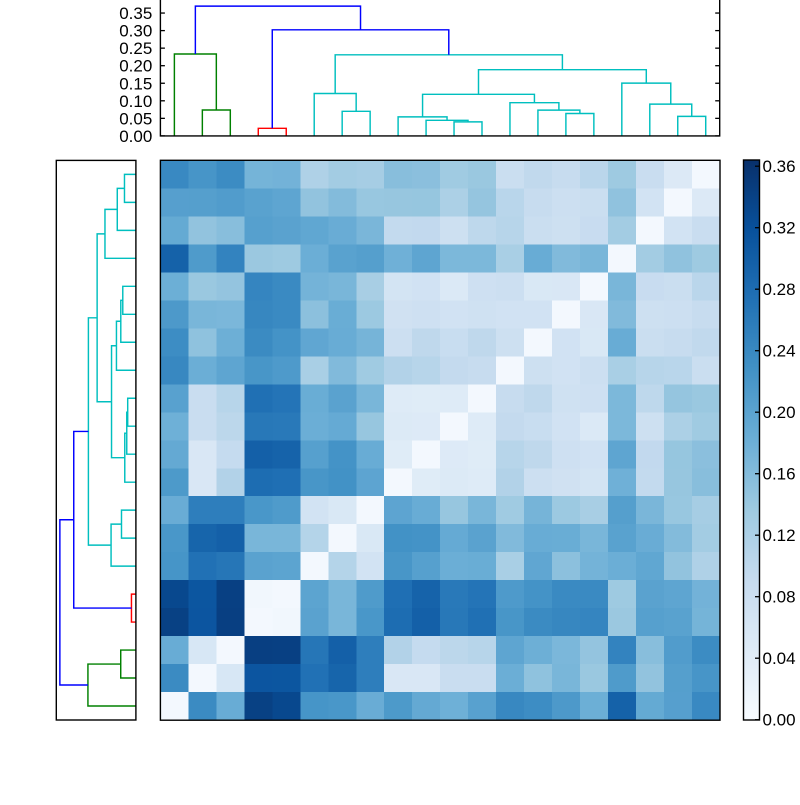  I want to click on svg-text: 0.35, so click(135, 13).